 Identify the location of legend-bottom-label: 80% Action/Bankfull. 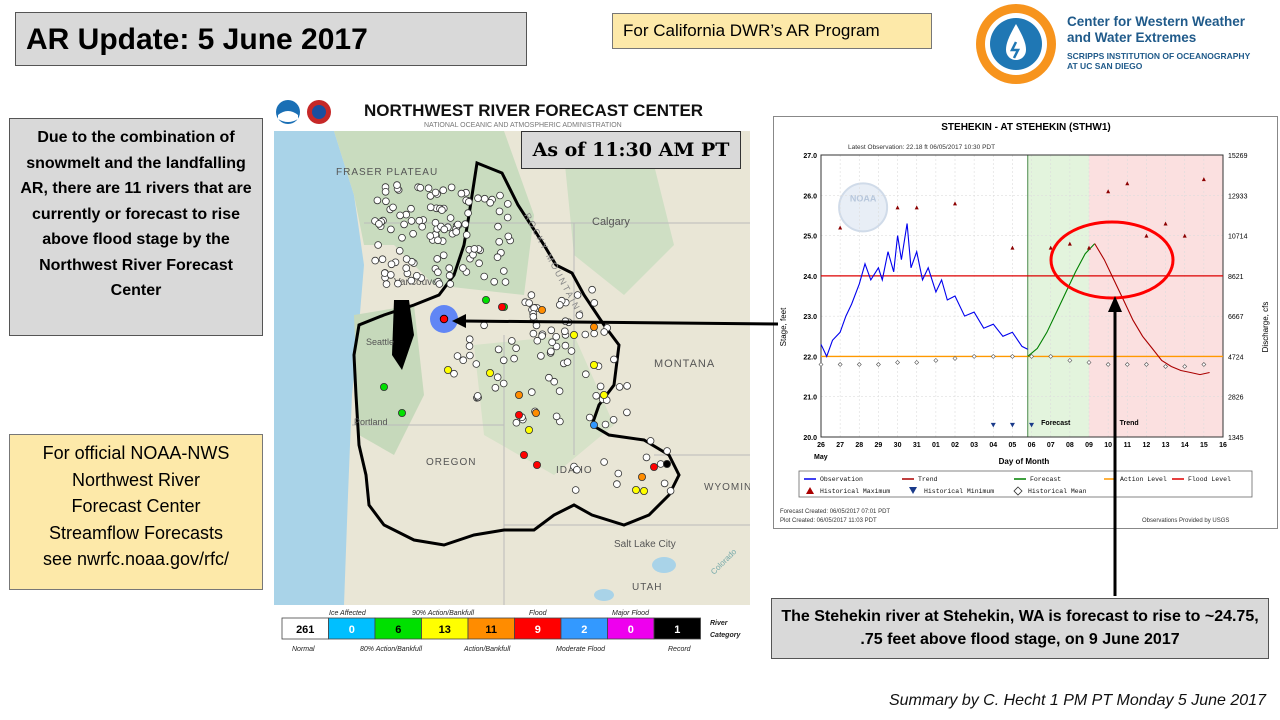
(391, 649).